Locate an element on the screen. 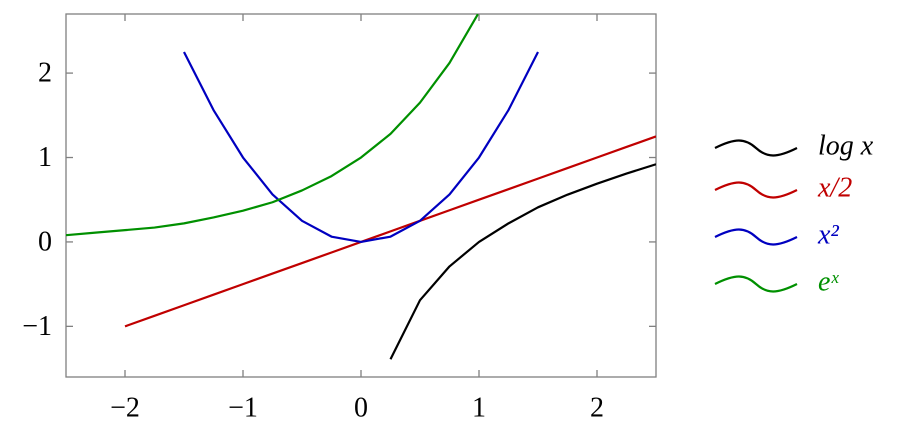 Image resolution: width=899 pixels, height=424 pixels. y-tick-label: −1 is located at coordinates (37, 326).